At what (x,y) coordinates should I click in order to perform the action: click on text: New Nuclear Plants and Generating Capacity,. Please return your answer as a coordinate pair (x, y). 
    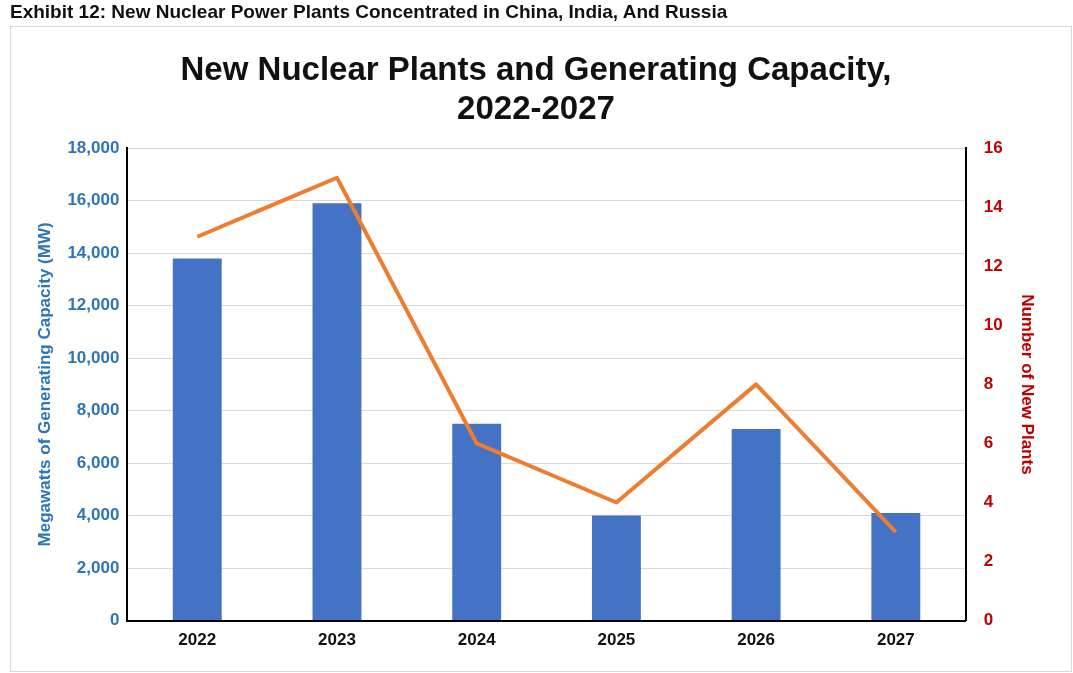
    Looking at the image, I should click on (536, 68).